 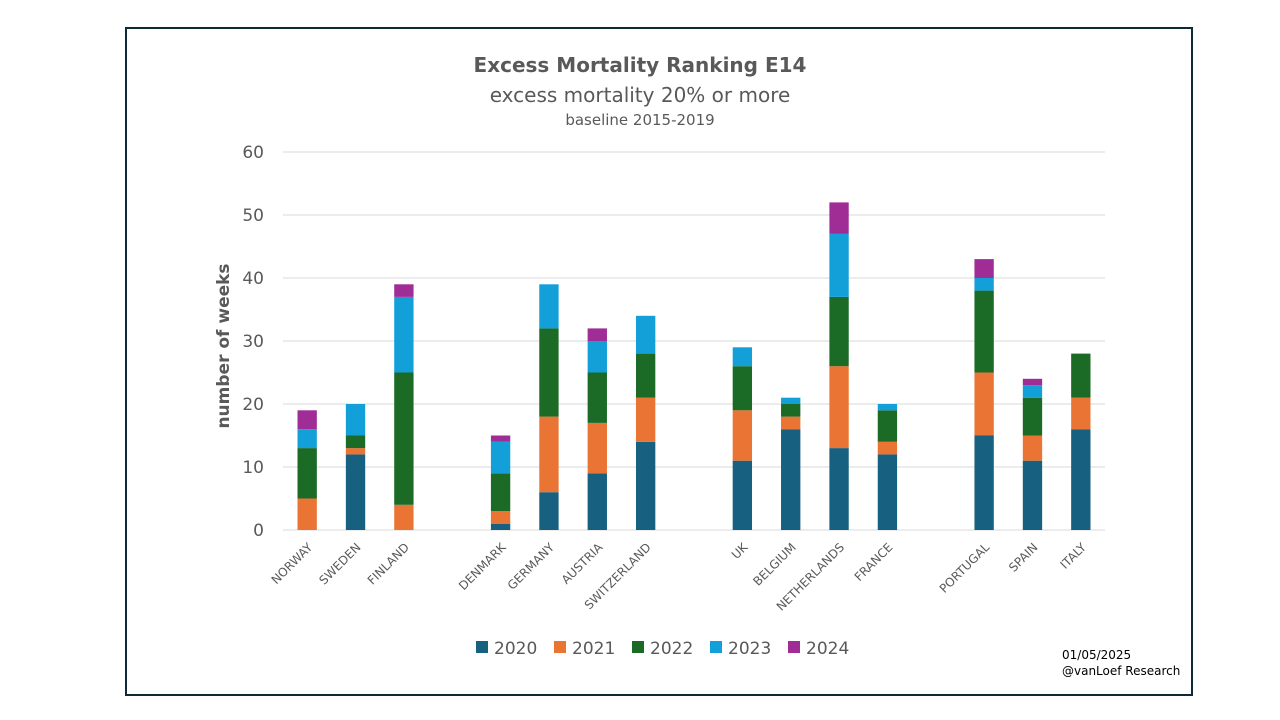 I want to click on bar-segment-switzerland-2023, so click(x=645, y=334).